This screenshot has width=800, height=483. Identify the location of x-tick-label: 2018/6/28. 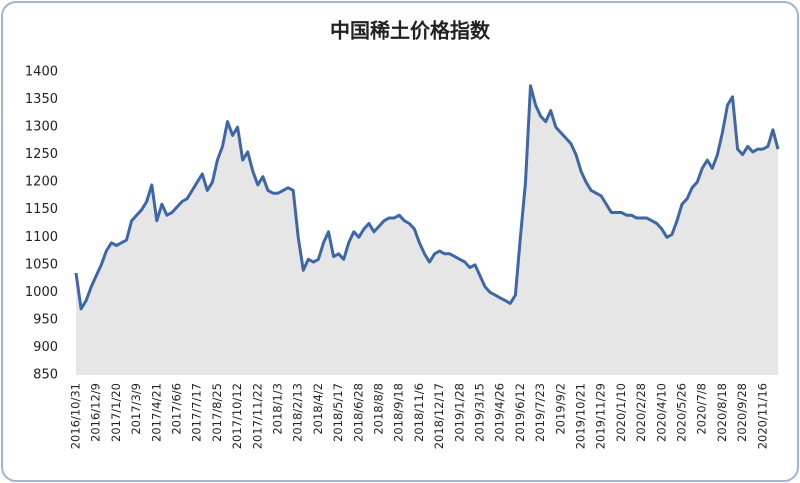
(358, 412).